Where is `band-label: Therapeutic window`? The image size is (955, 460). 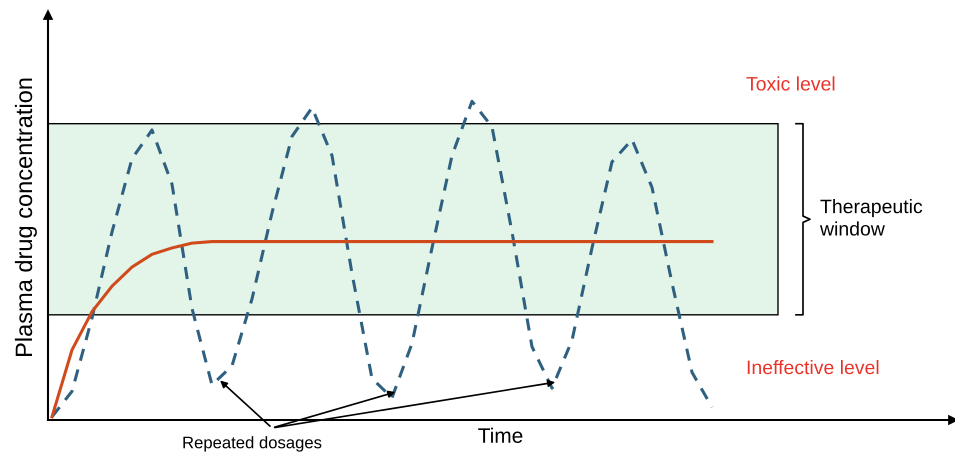 band-label: Therapeutic window is located at coordinates (871, 217).